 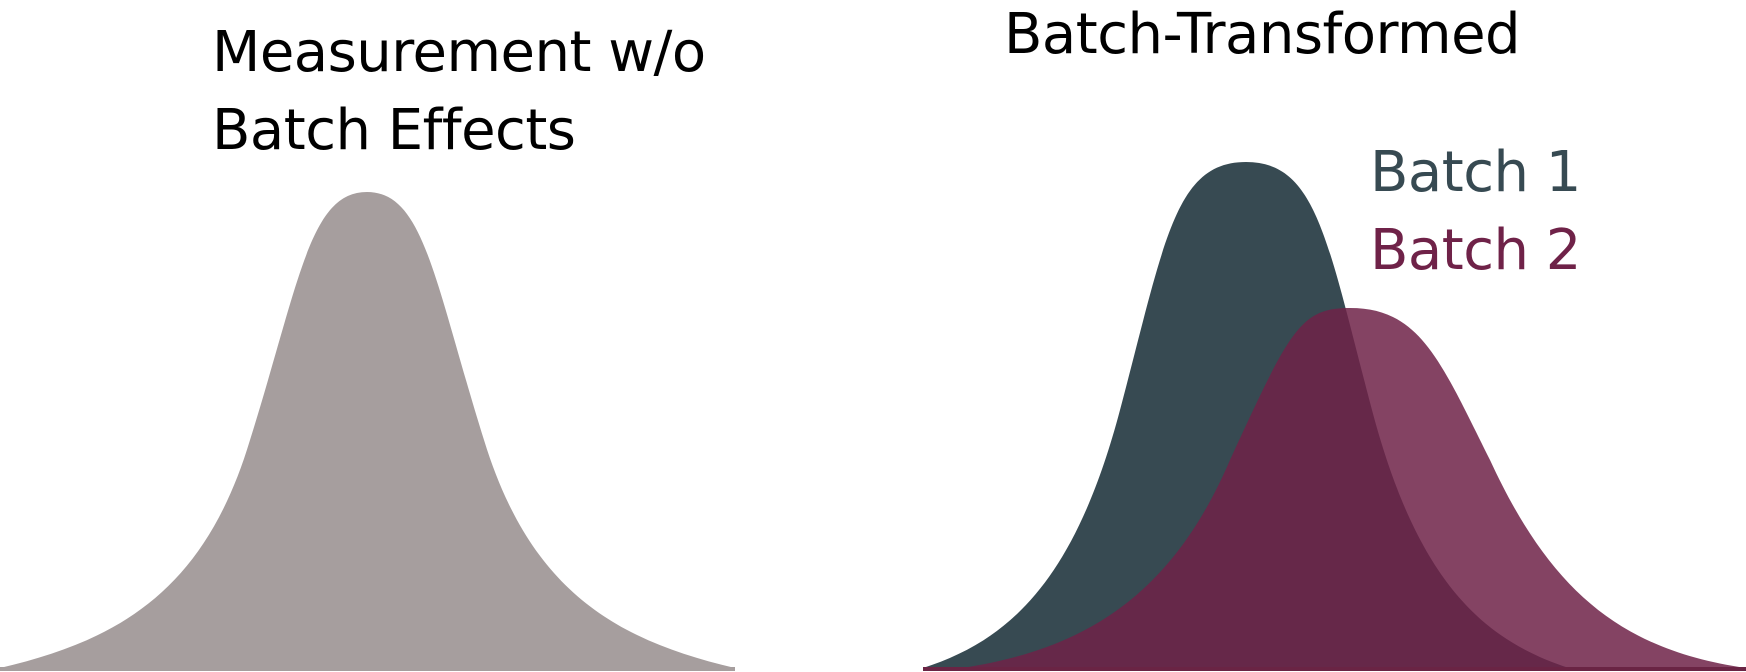 I want to click on left-title-line-1: Measurement w/o, so click(x=459, y=52).